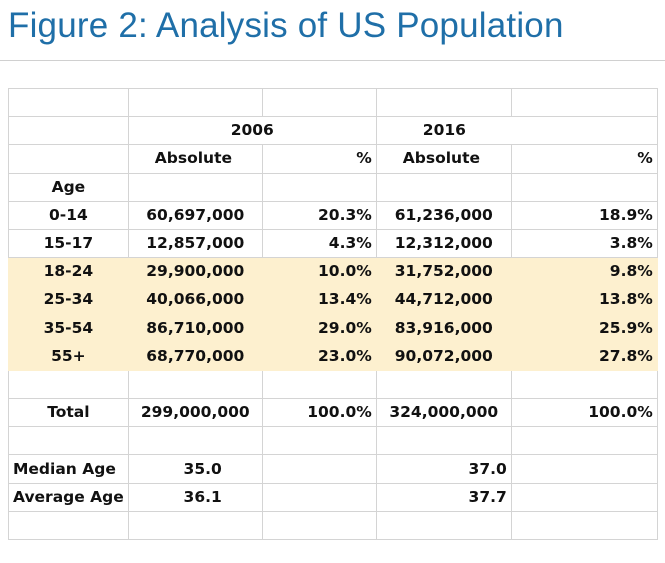  Describe the element at coordinates (68, 272) in the screenshot. I see `age-group-cell: 18-24` at that location.